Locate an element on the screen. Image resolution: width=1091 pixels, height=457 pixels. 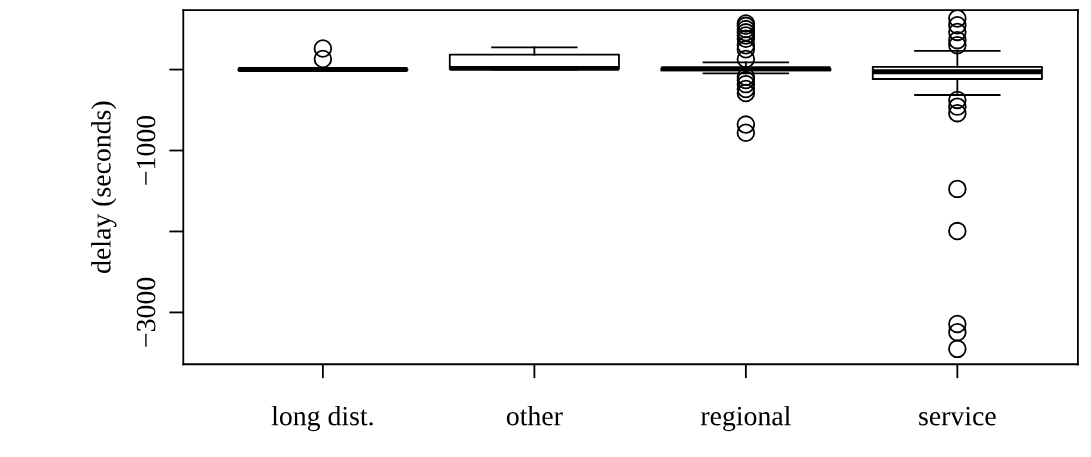
y-tick-label: −3000 is located at coordinates (146, 312).